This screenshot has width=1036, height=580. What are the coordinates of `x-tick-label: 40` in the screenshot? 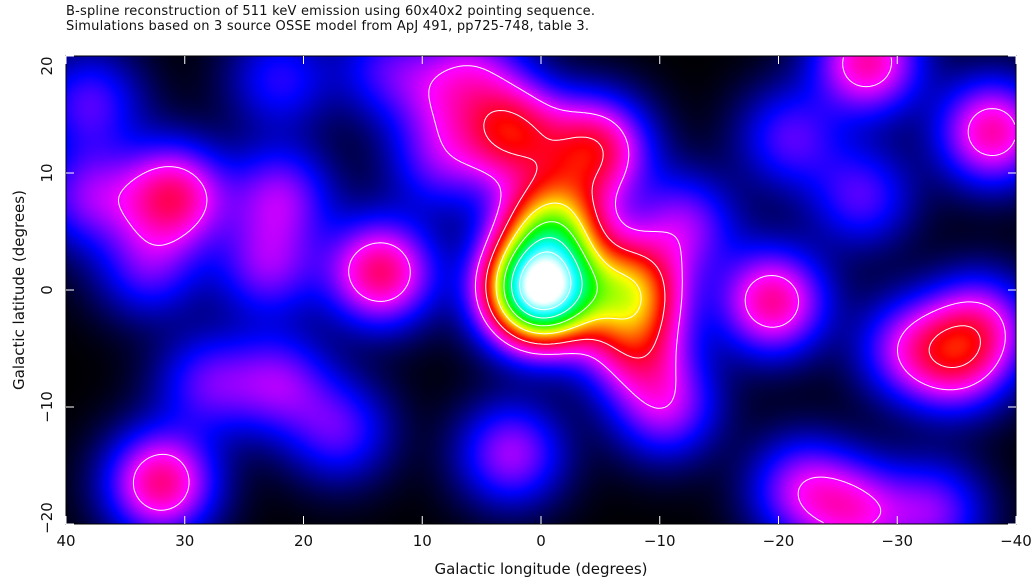 It's located at (65, 541).